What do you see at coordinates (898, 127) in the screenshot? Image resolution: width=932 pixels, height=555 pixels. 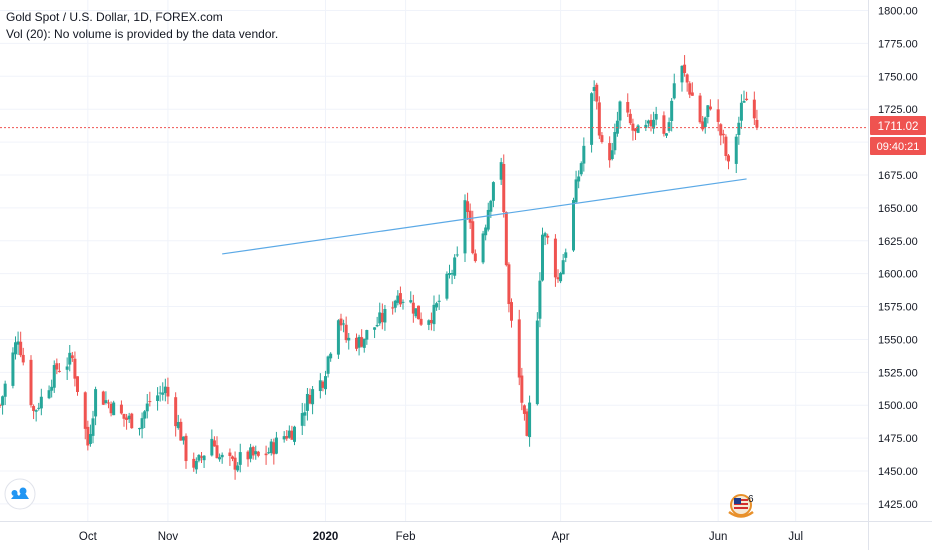 I see `last-price-value: 1711.02` at bounding box center [898, 127].